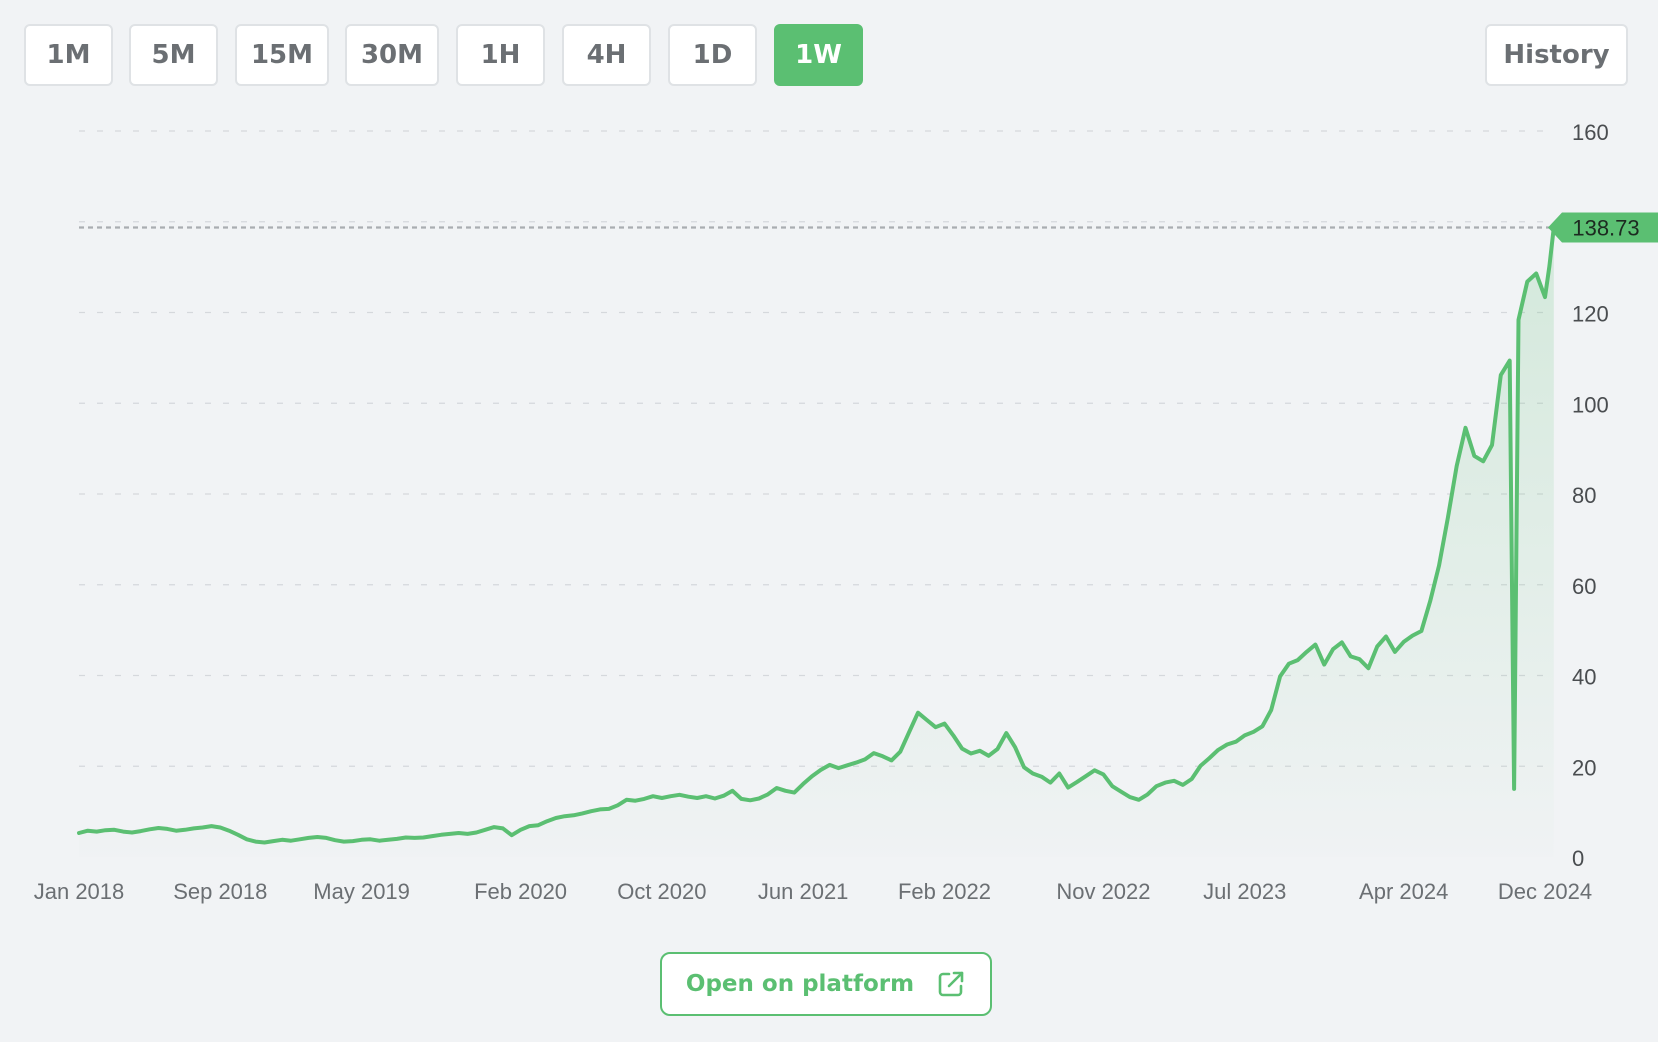 The image size is (1658, 1042). I want to click on y-tick-label: 80, so click(1584, 495).